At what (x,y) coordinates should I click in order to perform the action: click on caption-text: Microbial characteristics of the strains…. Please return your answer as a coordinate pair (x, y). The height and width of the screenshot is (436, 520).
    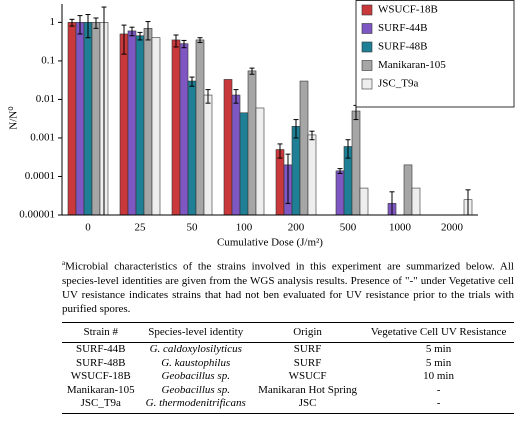
    Looking at the image, I should click on (288, 287).